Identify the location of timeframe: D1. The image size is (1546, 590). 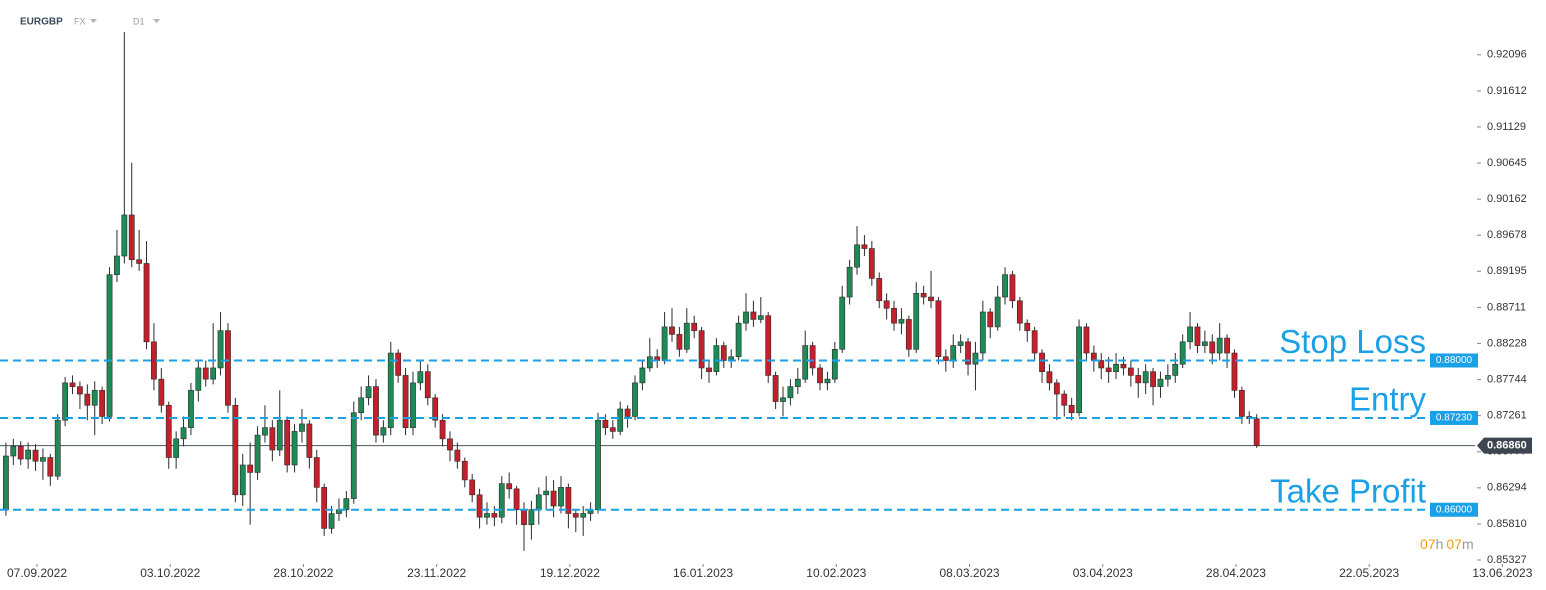
(139, 21).